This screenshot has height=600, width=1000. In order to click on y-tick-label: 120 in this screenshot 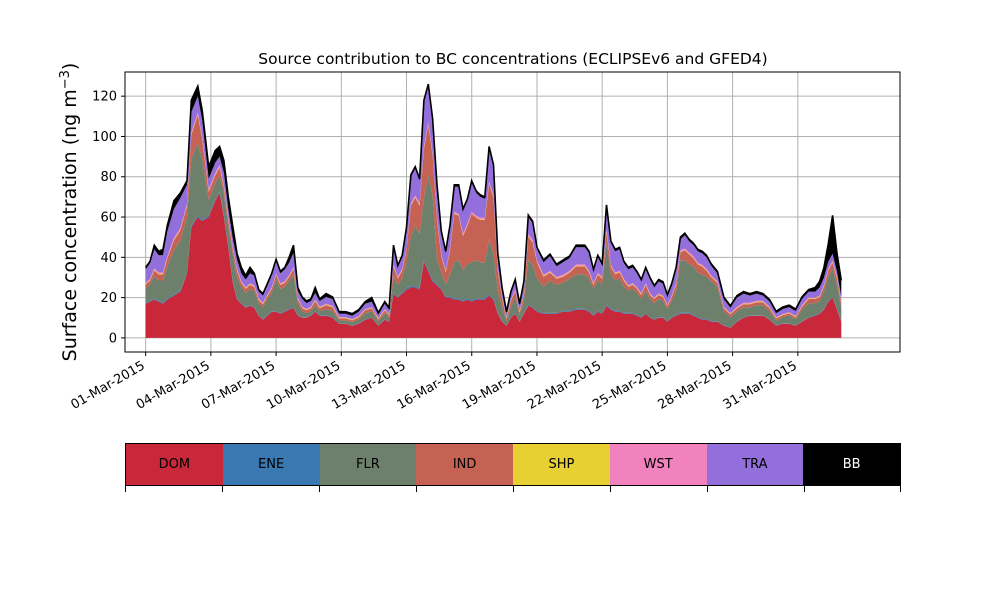, I will do `click(104, 97)`.